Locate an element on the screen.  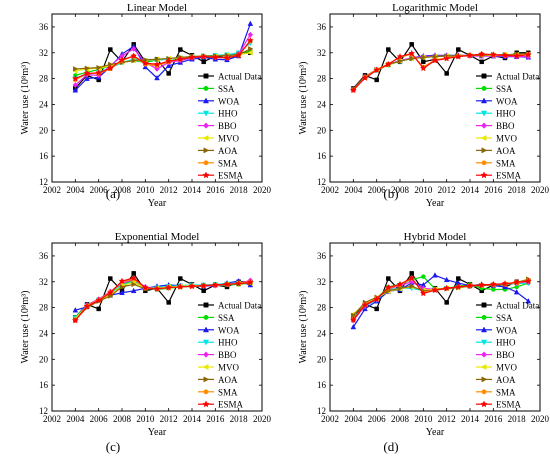
chart-title: Hybrid Model is located at coordinates (435, 237).